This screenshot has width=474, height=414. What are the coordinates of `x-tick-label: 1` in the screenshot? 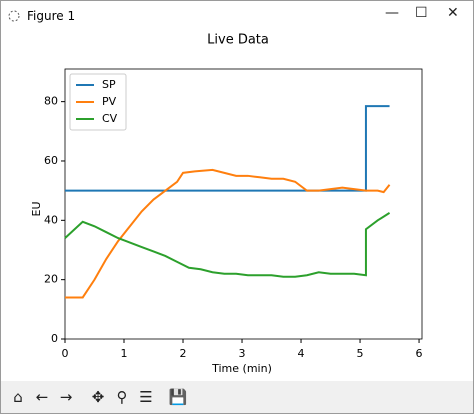 It's located at (124, 353).